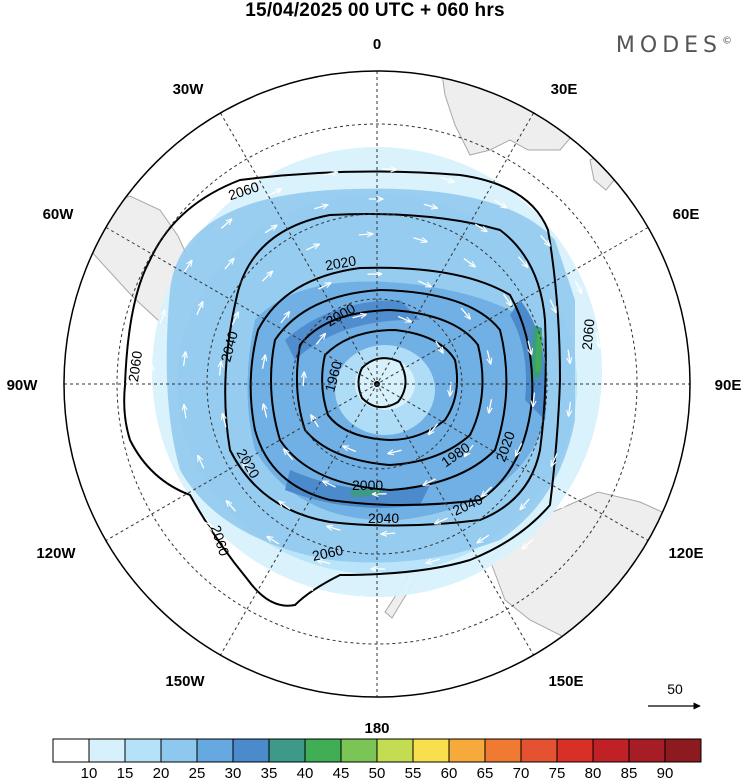 This screenshot has width=750, height=782. I want to click on lon-label-90e: 90E, so click(728, 385).